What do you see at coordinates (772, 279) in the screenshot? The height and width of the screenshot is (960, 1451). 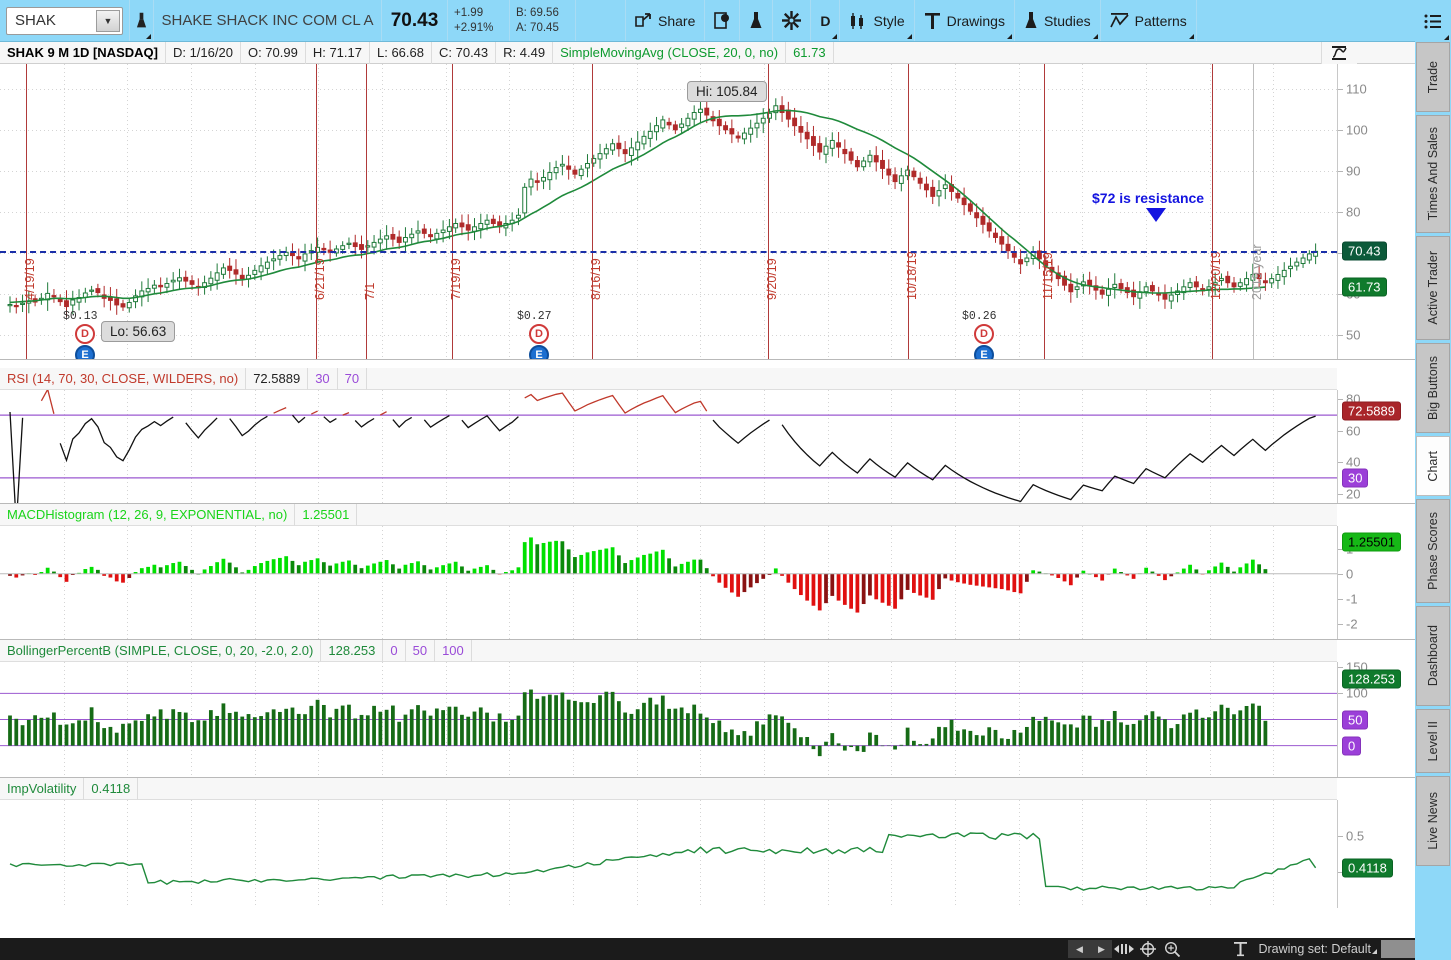 I see `event-line-label: 9/20/19` at bounding box center [772, 279].